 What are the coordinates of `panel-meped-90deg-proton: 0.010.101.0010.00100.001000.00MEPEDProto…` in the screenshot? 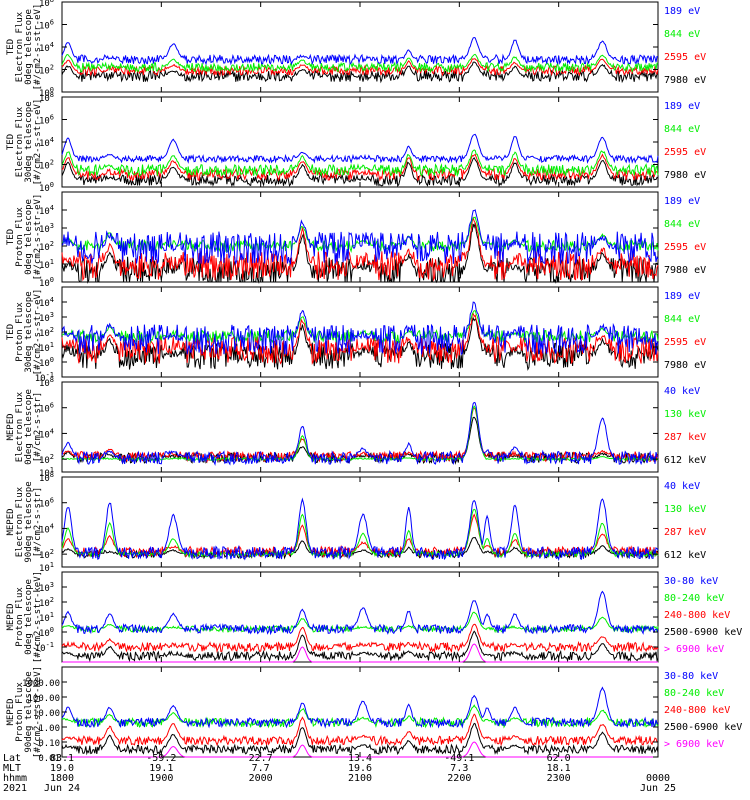 It's located at (374, 715).